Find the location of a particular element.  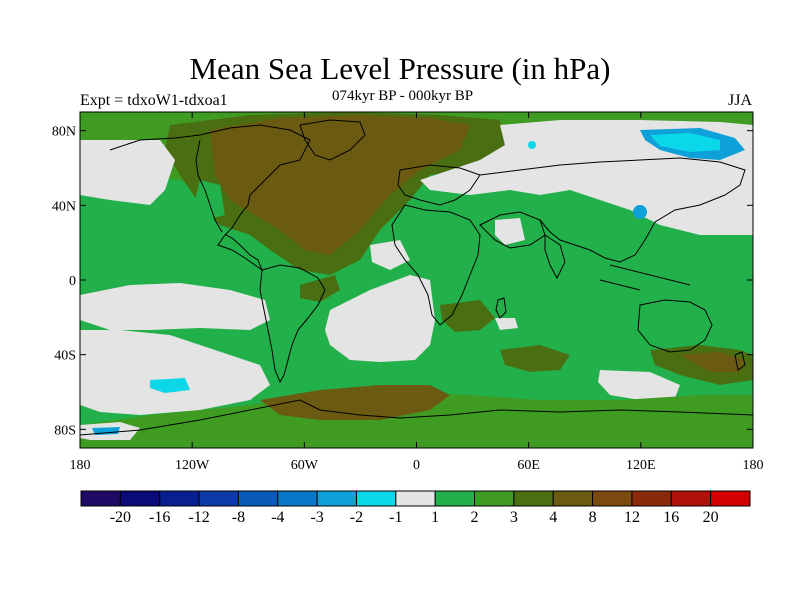

colorbar-label: -8 is located at coordinates (238, 517).